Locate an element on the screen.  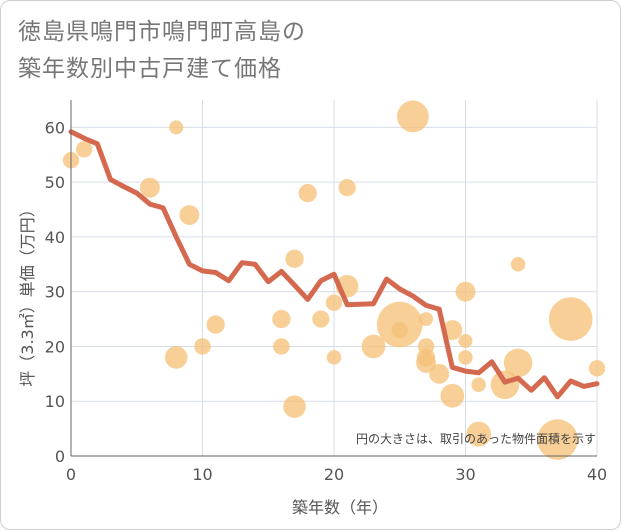
y-tick-label-20: 20 is located at coordinates (55, 346).